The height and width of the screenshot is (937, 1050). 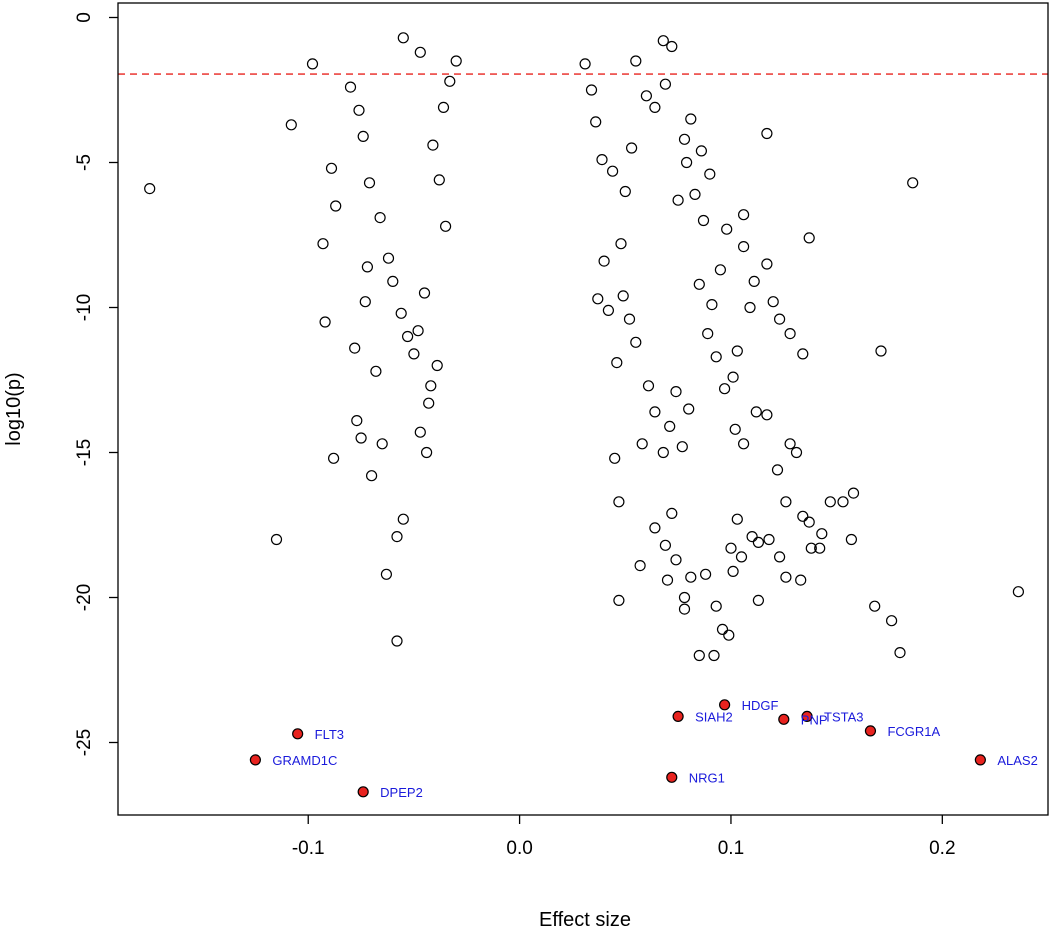 I want to click on gene-label: NRG1, so click(x=707, y=777).